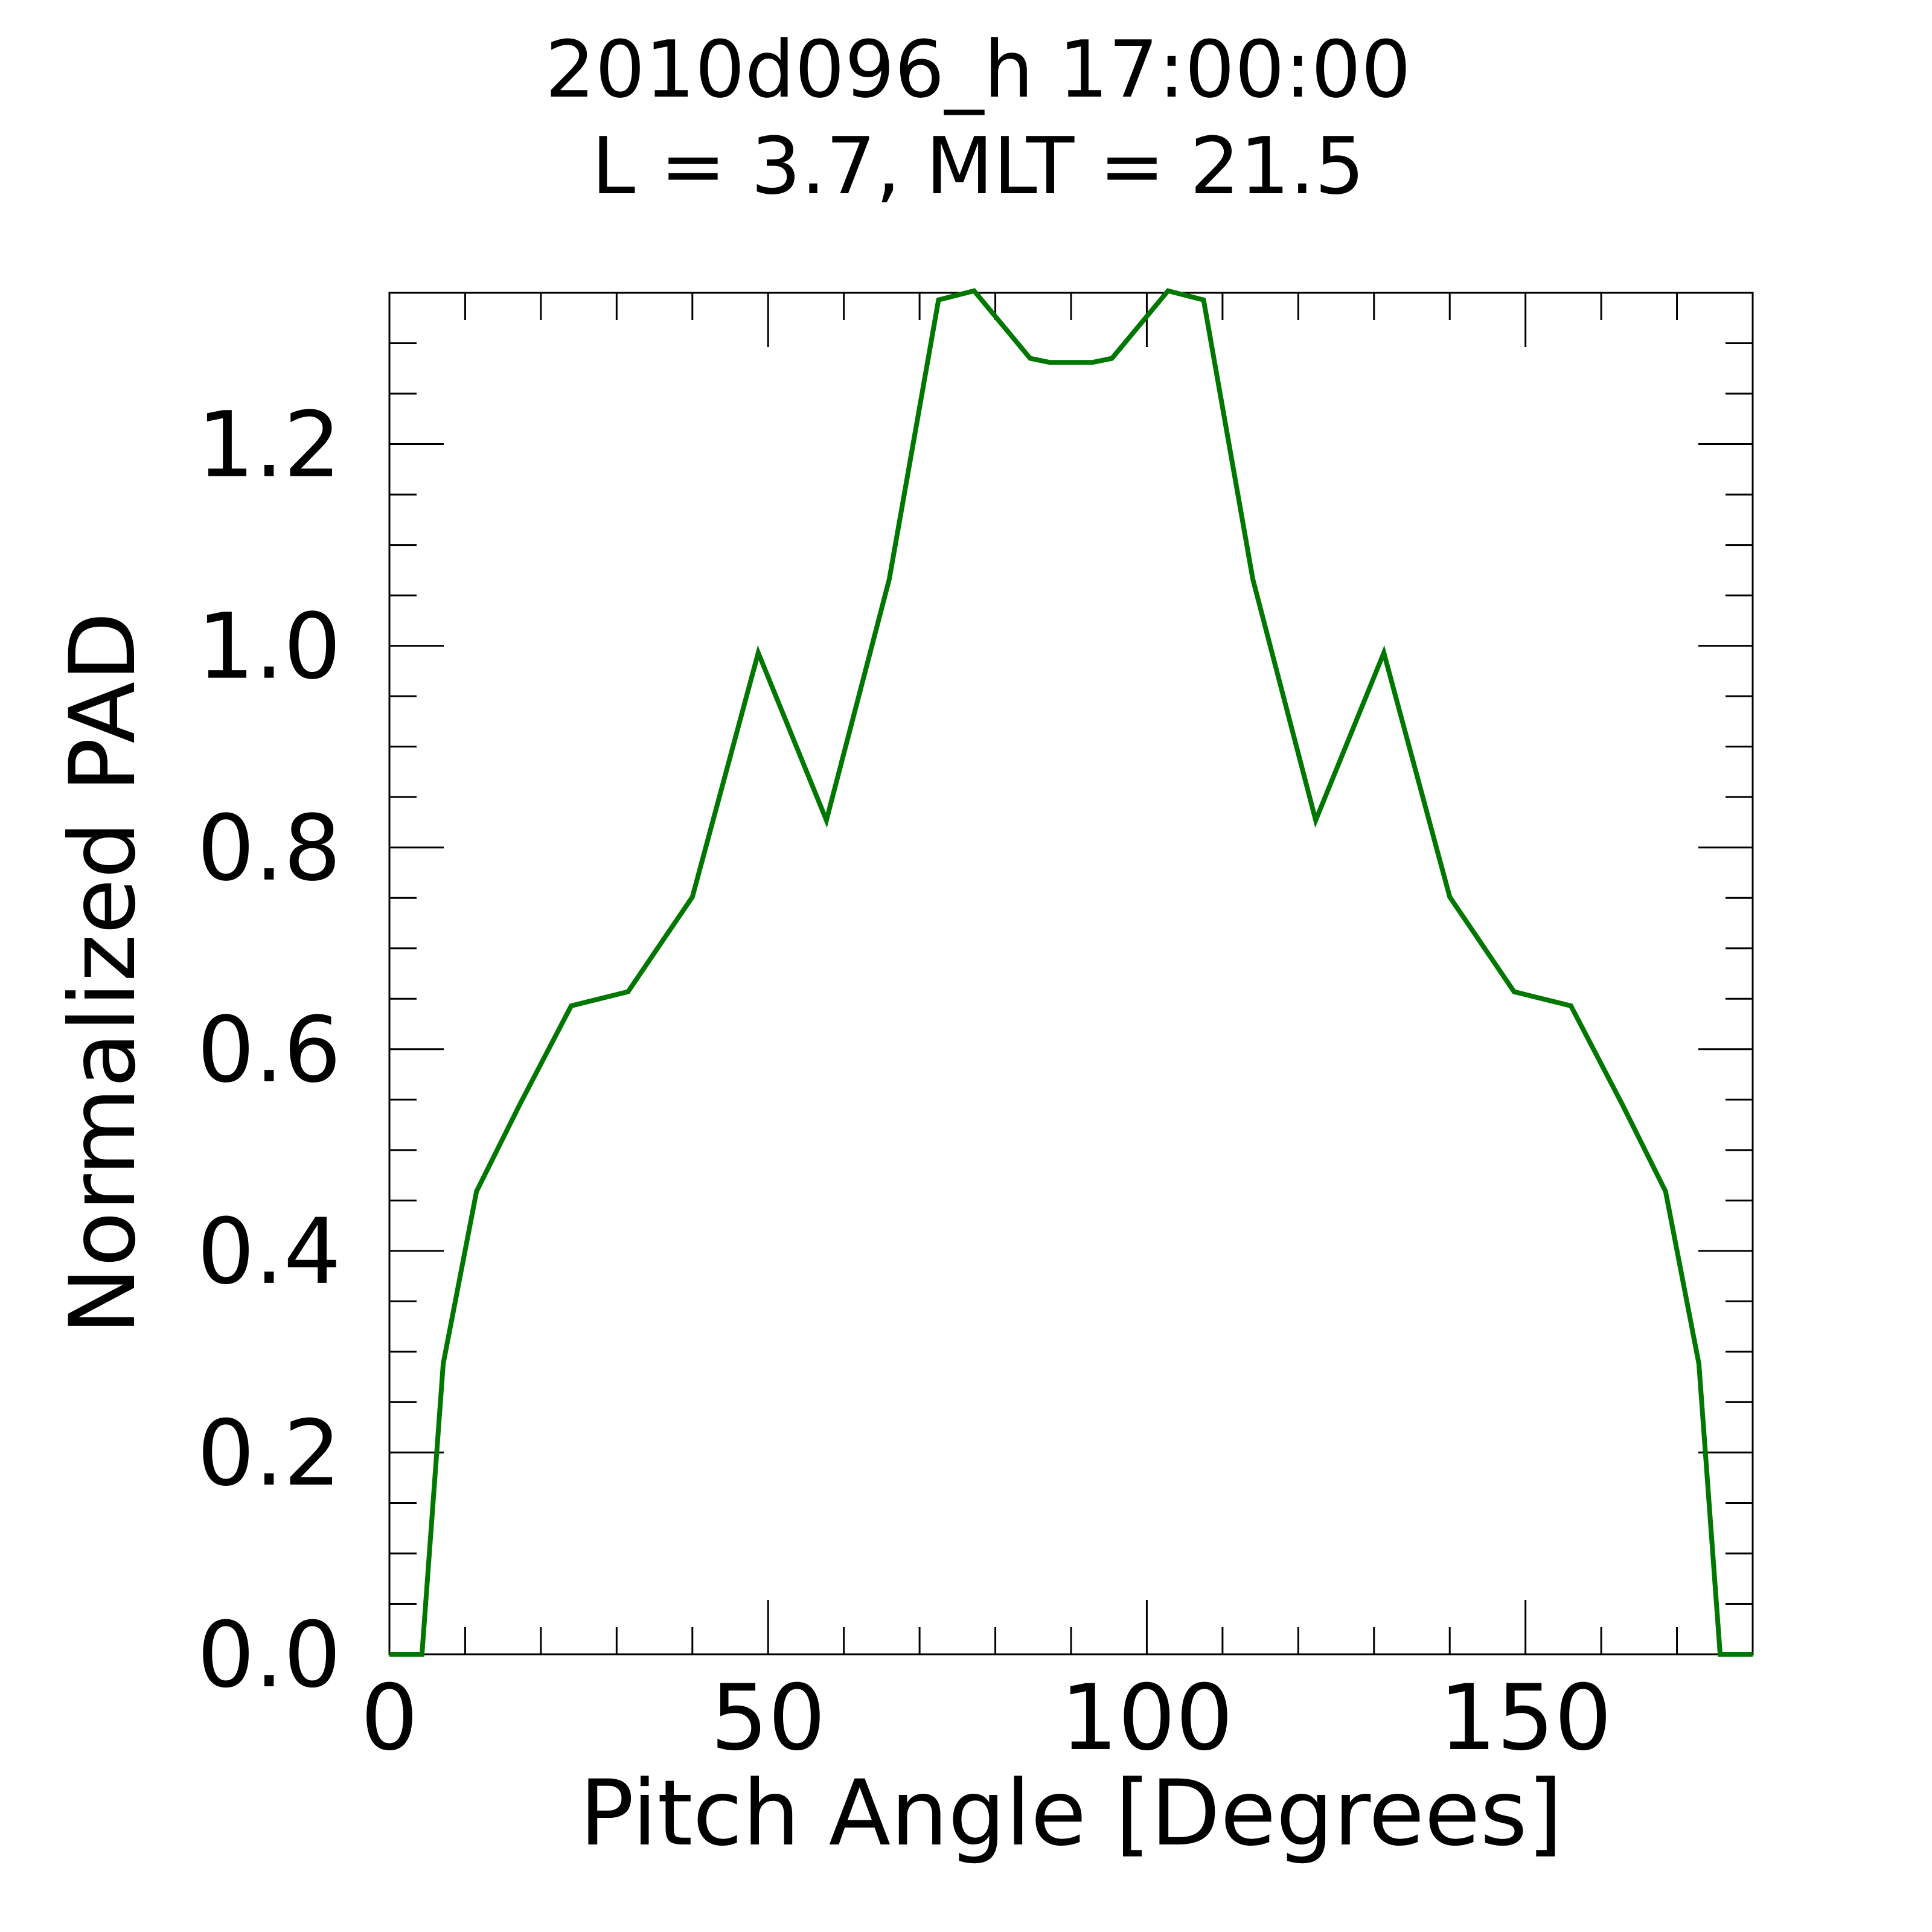 The width and height of the screenshot is (1932, 1932). Describe the element at coordinates (978, 166) in the screenshot. I see `chart-title-line2: L = 3.7, MLT = 21.5` at that location.